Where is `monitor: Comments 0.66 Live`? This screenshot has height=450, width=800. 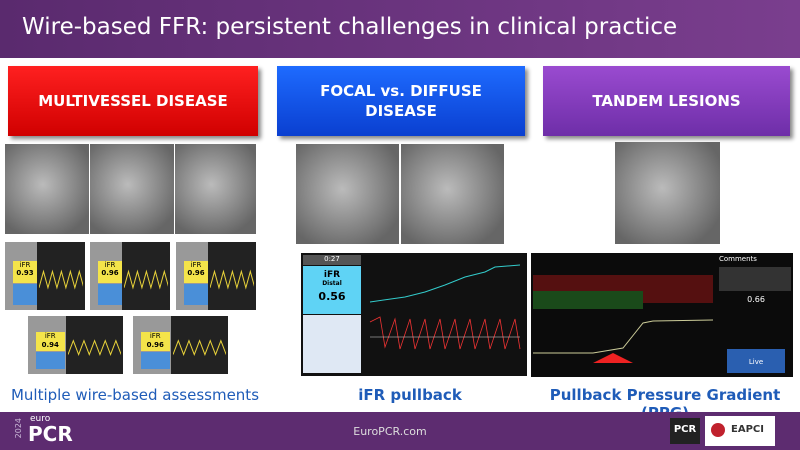 monitor: Comments 0.66 Live is located at coordinates (662, 315).